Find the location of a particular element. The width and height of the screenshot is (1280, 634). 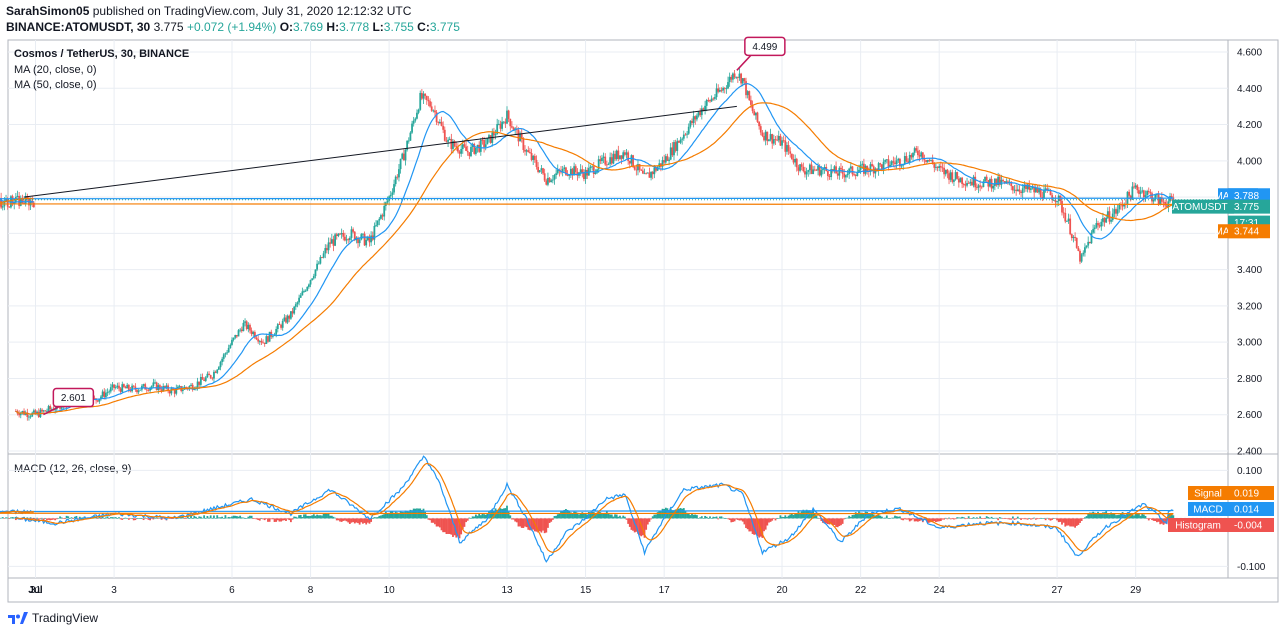

price-tick-label: 3.200 is located at coordinates (1249, 306).